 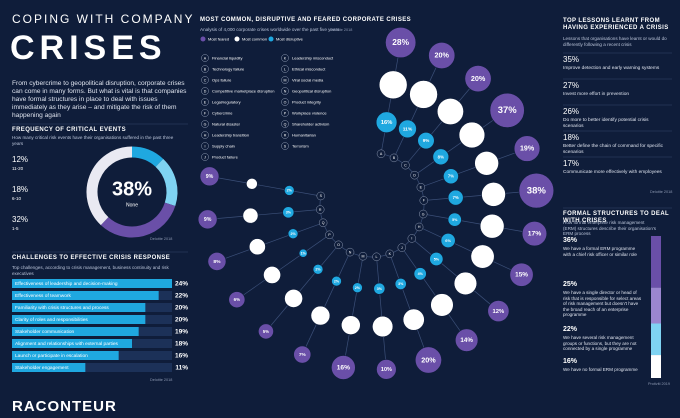 What do you see at coordinates (15, 228) in the screenshot?
I see `donut-category: 1-5` at bounding box center [15, 228].